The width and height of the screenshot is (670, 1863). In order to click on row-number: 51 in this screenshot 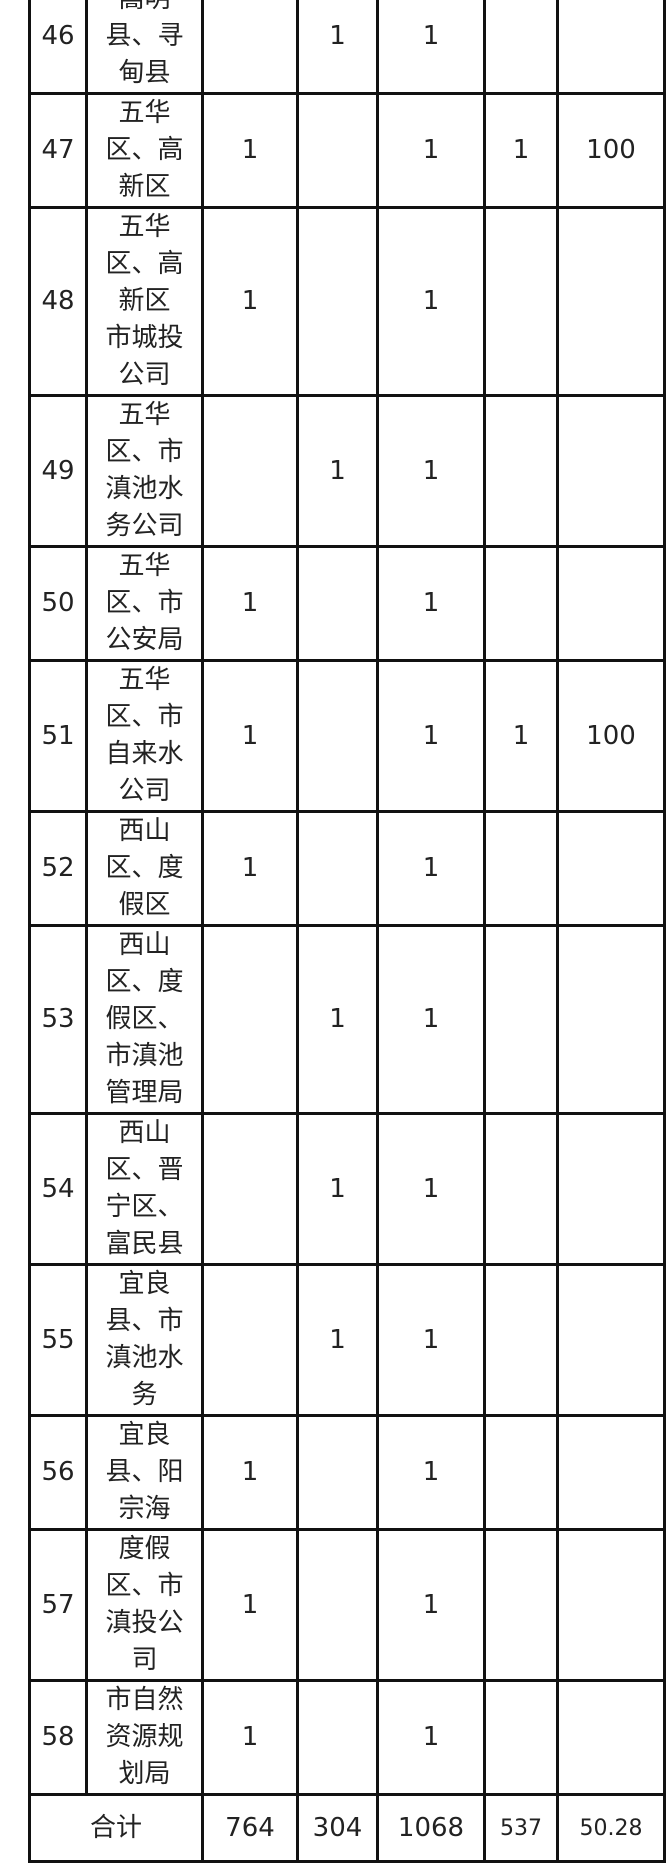, I will do `click(58, 736)`.